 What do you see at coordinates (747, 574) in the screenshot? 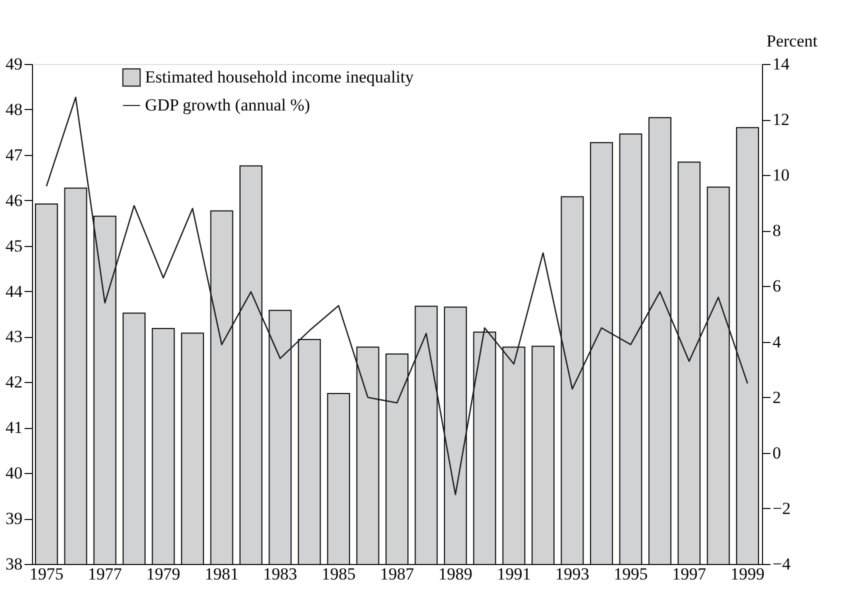
I see `x-tick-label: 1999` at bounding box center [747, 574].